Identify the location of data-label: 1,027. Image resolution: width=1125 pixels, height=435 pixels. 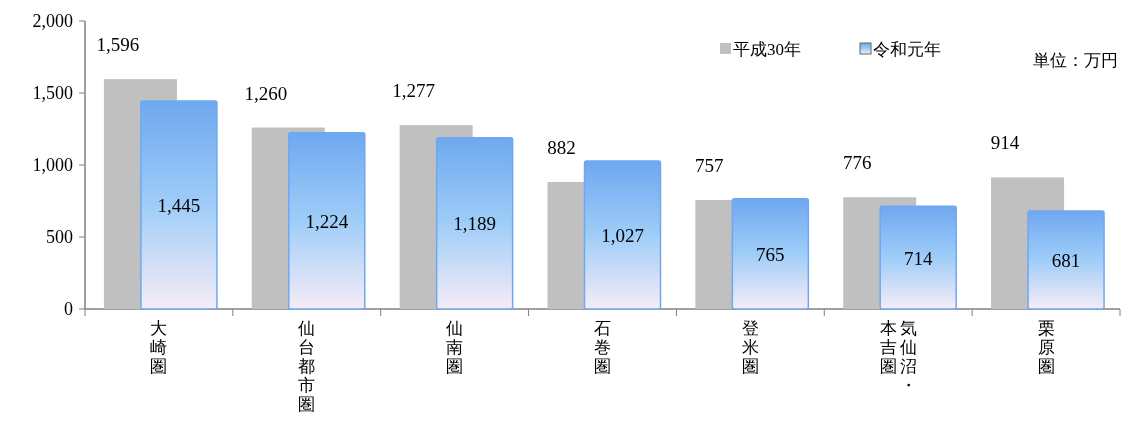
(622, 236).